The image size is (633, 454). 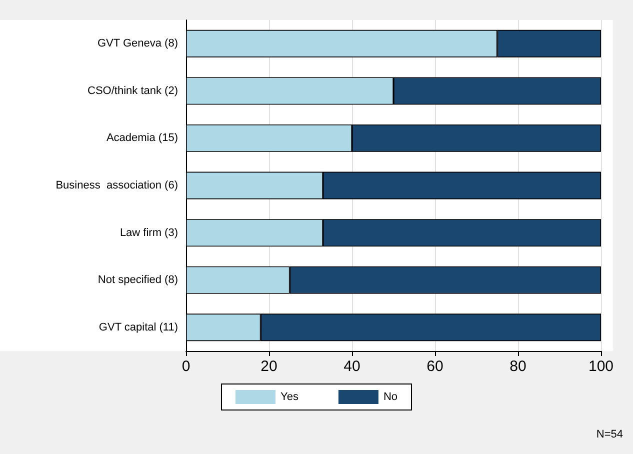 I want to click on x-tick-label: 80, so click(x=518, y=366).